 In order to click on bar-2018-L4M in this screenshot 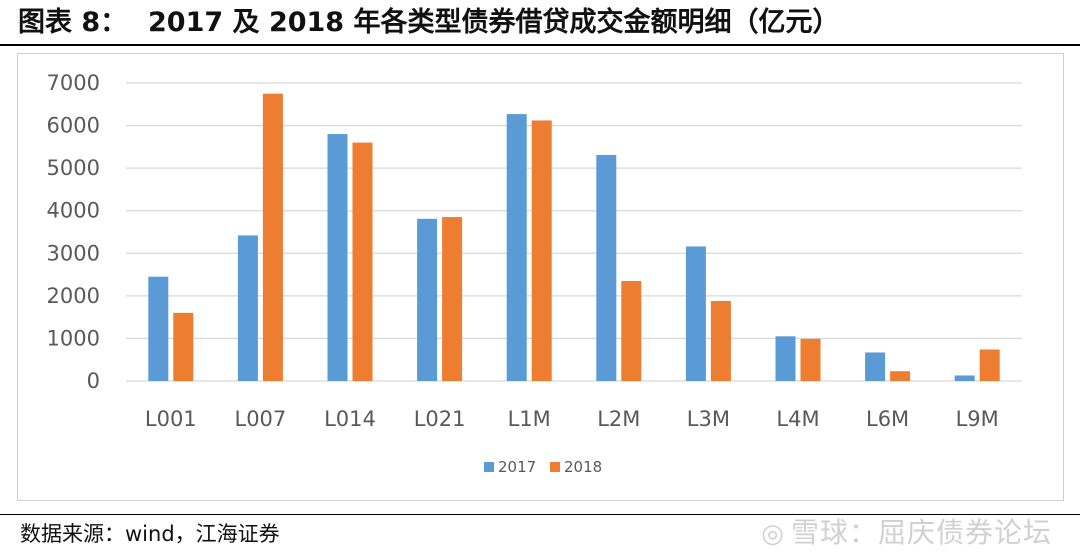, I will do `click(810, 359)`.